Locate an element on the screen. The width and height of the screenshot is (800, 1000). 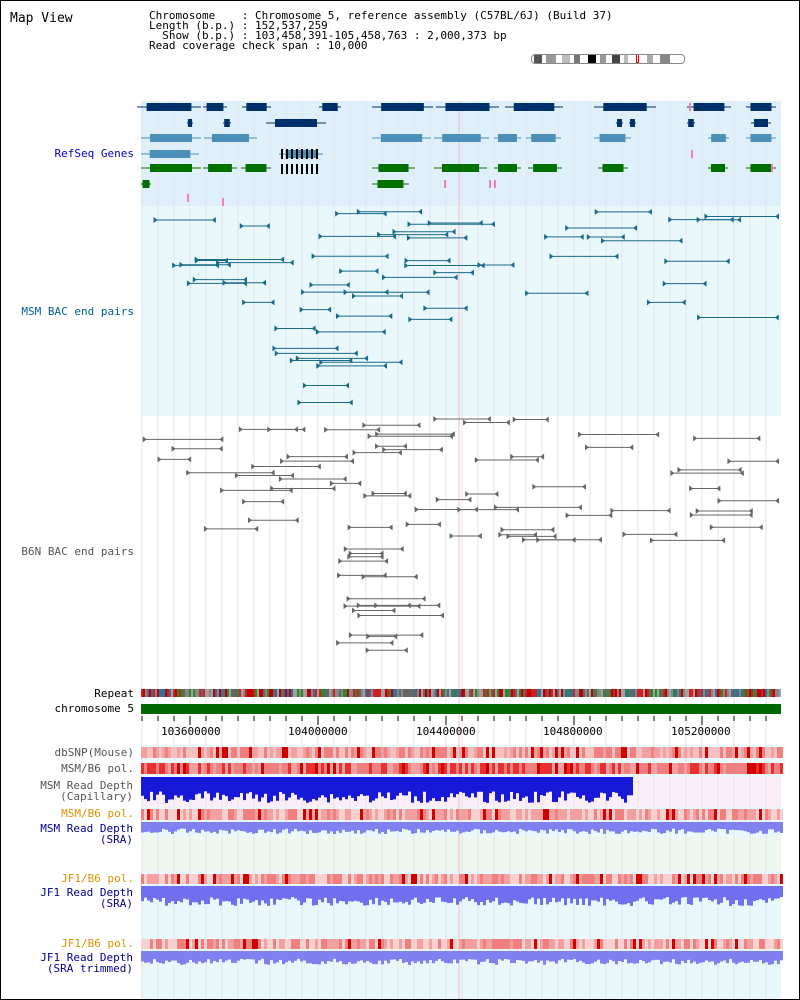
jf1-b6-pol-label: JF1/B6 pol. is located at coordinates (97, 878).